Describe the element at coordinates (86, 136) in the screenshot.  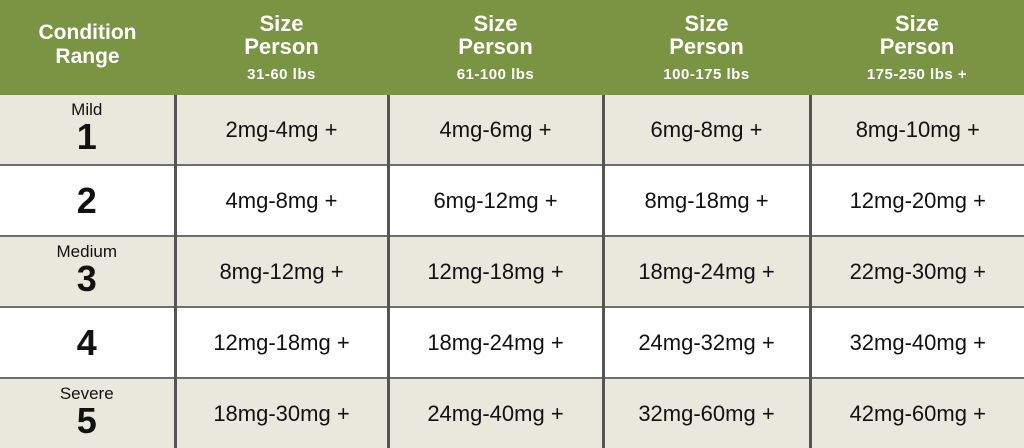
I see `condition-level: 1` at that location.